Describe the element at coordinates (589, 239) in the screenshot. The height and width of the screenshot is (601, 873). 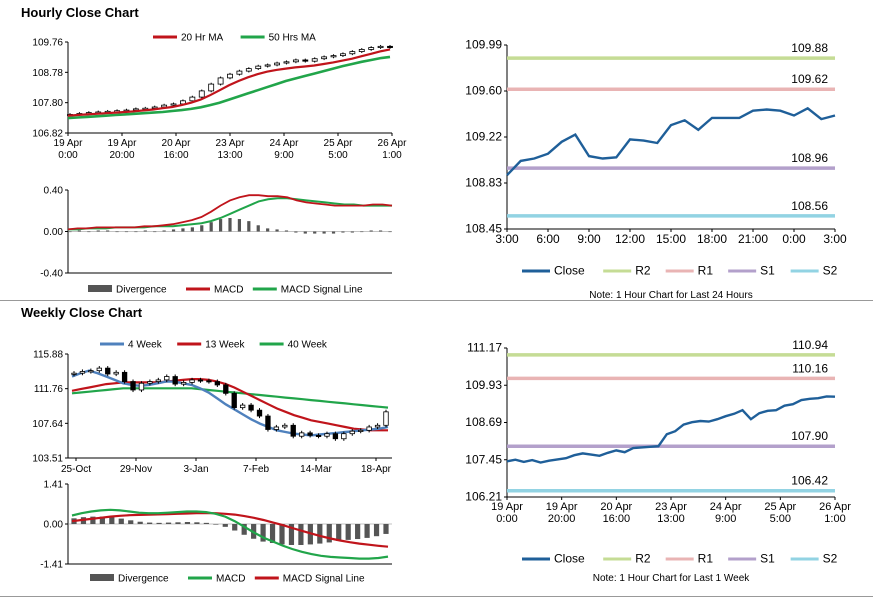
I see `hourly-pivot-x-tick-label: 9:00` at that location.